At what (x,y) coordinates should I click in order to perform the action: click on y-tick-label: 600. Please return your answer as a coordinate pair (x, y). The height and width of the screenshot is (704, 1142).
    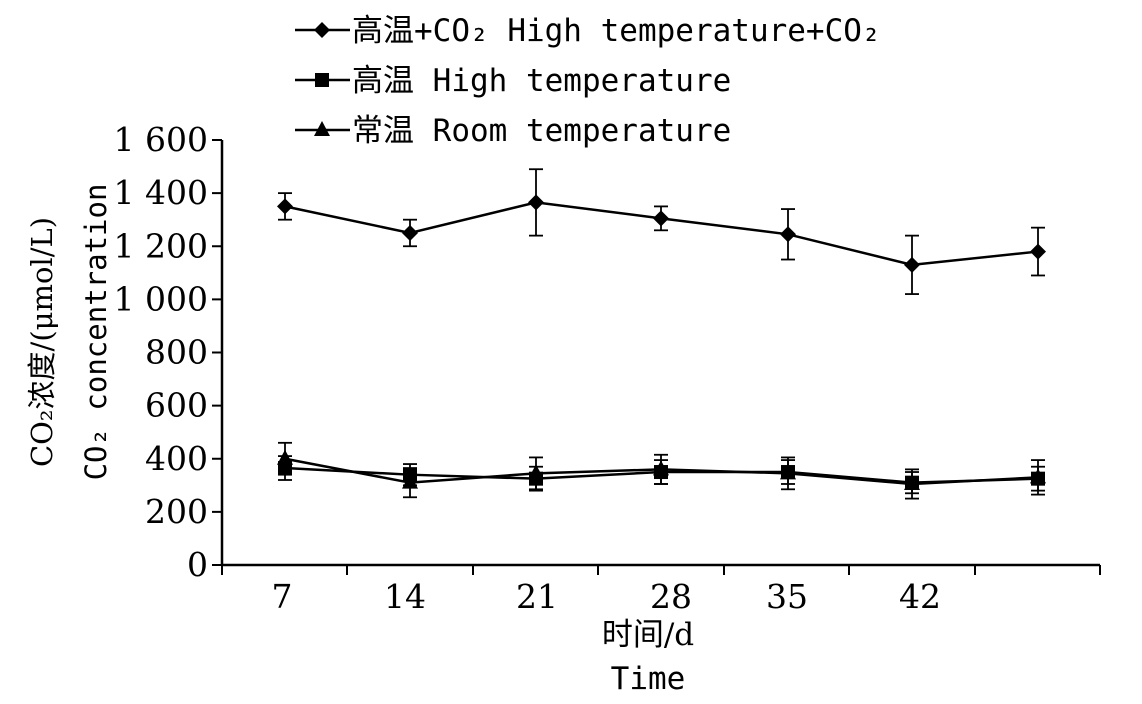
    Looking at the image, I should click on (176, 405).